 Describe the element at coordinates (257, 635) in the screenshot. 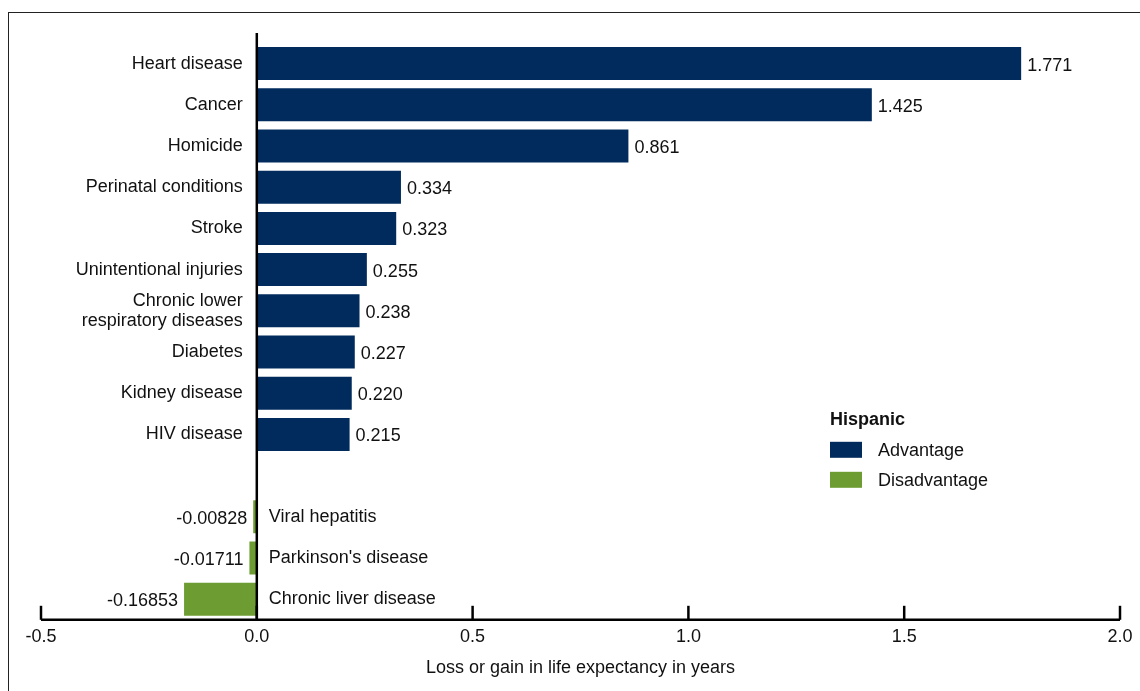

I see `x-tick-label: 0.0` at that location.